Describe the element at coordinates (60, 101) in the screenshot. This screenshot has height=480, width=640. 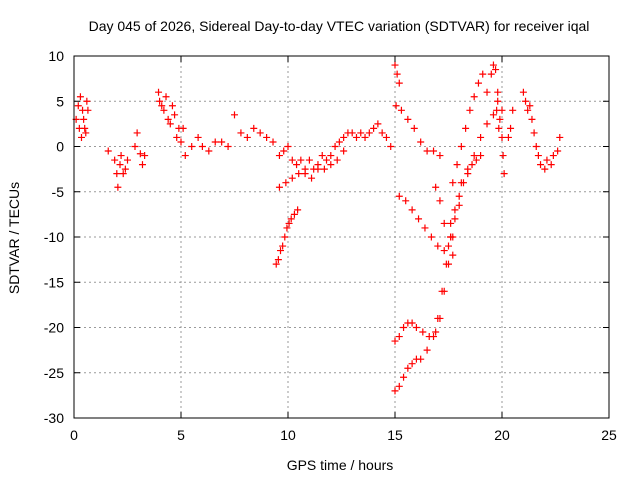
I see `y-tick-label: 5` at that location.